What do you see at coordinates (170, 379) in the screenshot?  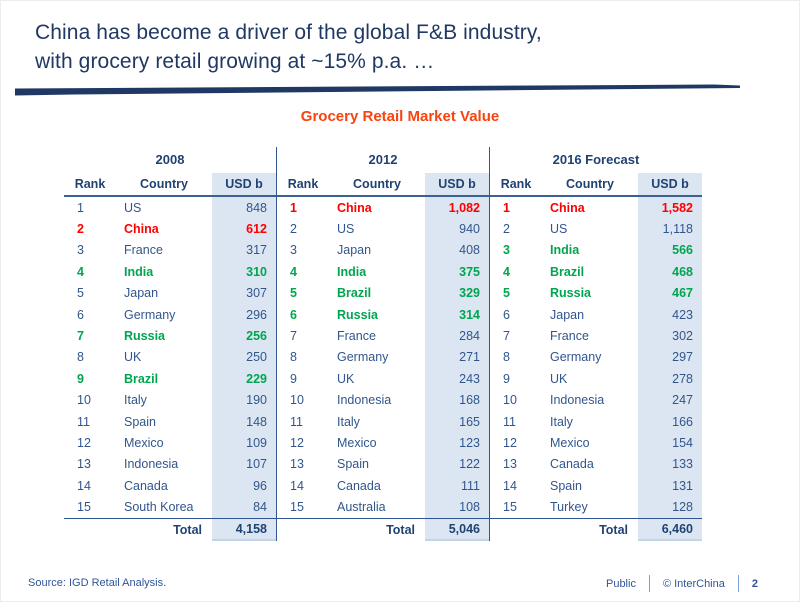 I see `table-row: 9 Brazil 229` at bounding box center [170, 379].